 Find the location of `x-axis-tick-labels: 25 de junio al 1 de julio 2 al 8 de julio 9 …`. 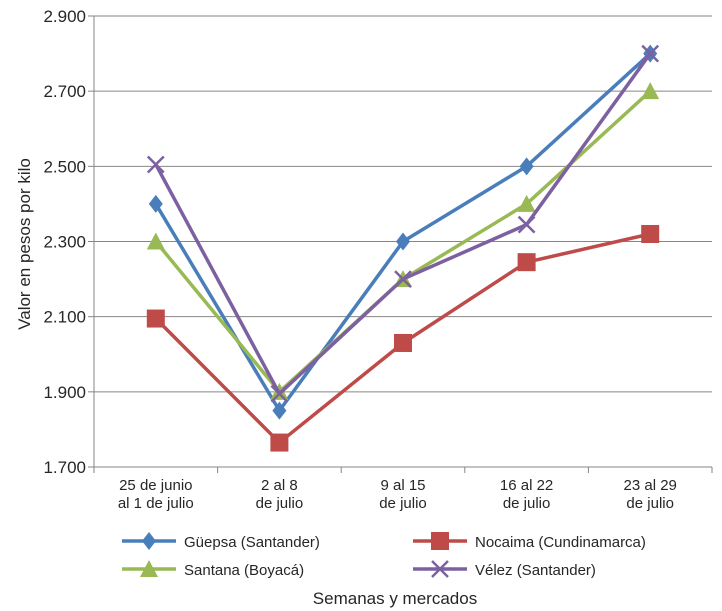

x-axis-tick-labels: 25 de junio al 1 de julio 2 al 8 de julio 9 … is located at coordinates (397, 494).